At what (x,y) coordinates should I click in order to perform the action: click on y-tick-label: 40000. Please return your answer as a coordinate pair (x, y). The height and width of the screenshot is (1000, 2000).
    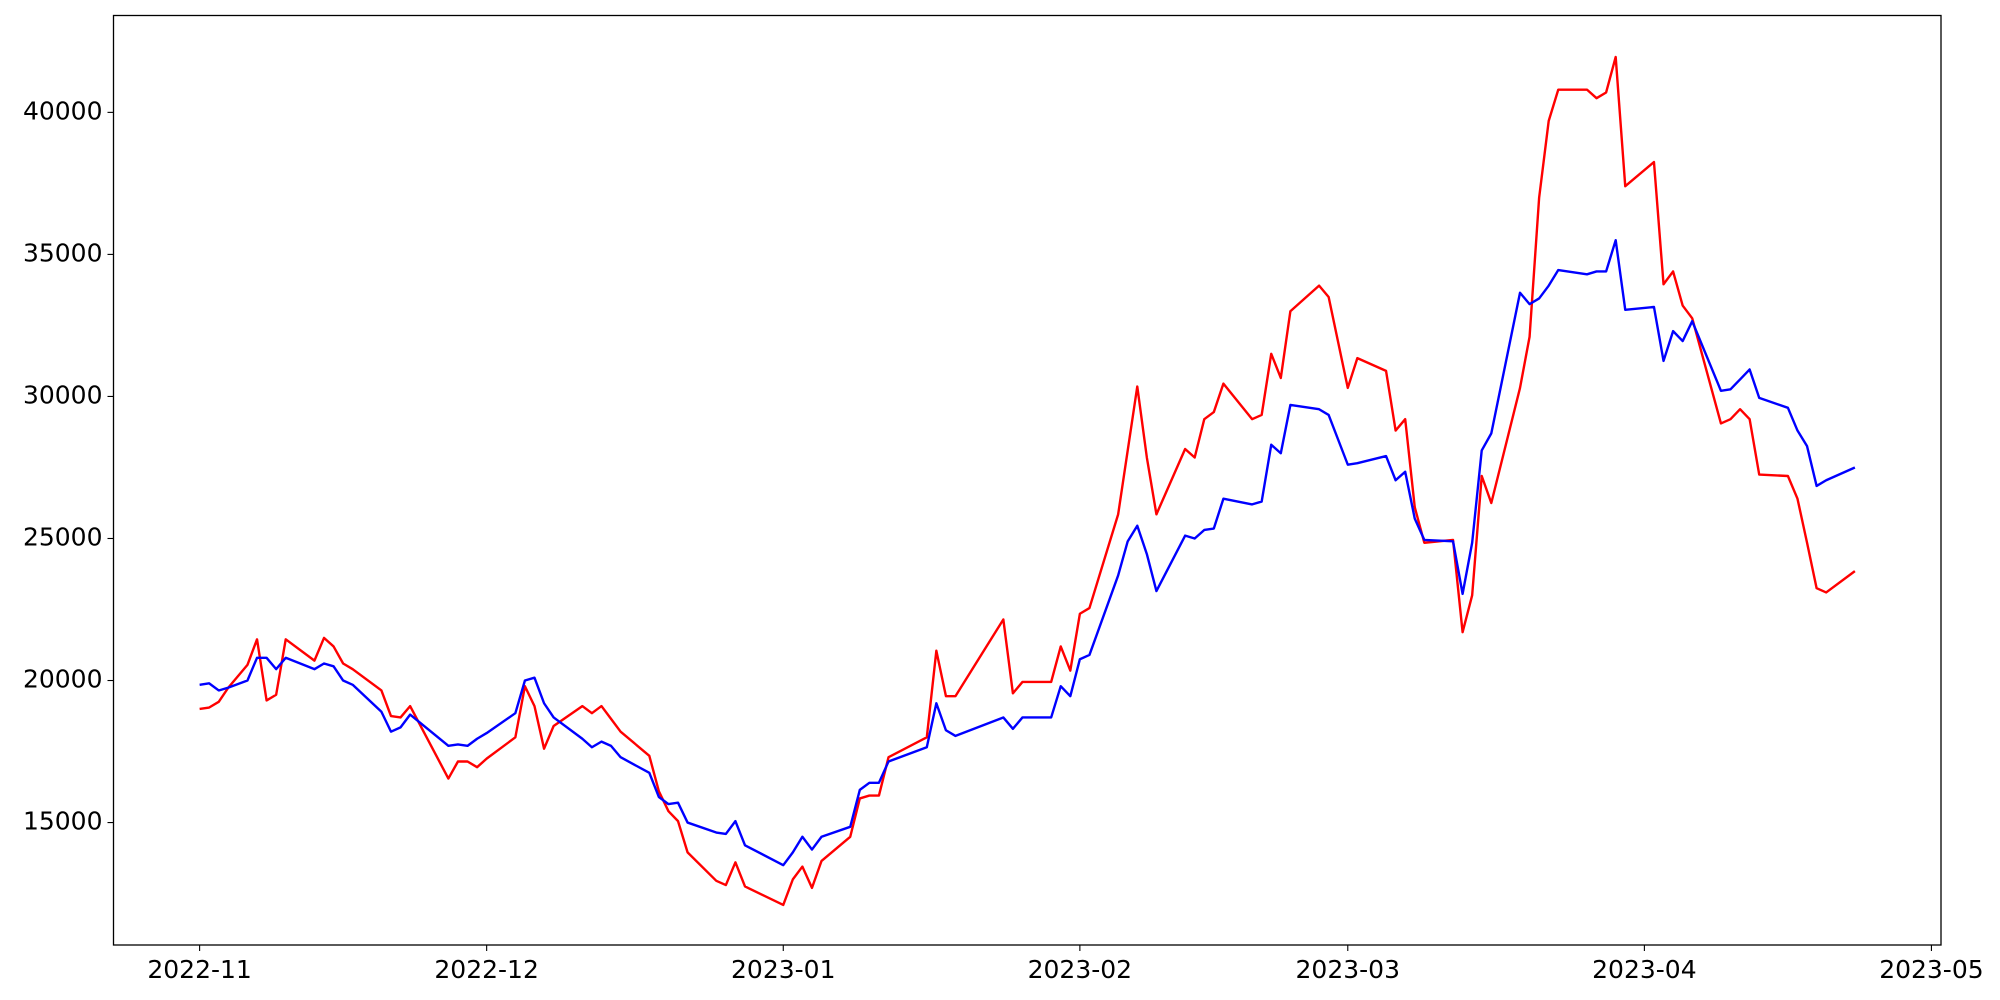
    Looking at the image, I should click on (63, 110).